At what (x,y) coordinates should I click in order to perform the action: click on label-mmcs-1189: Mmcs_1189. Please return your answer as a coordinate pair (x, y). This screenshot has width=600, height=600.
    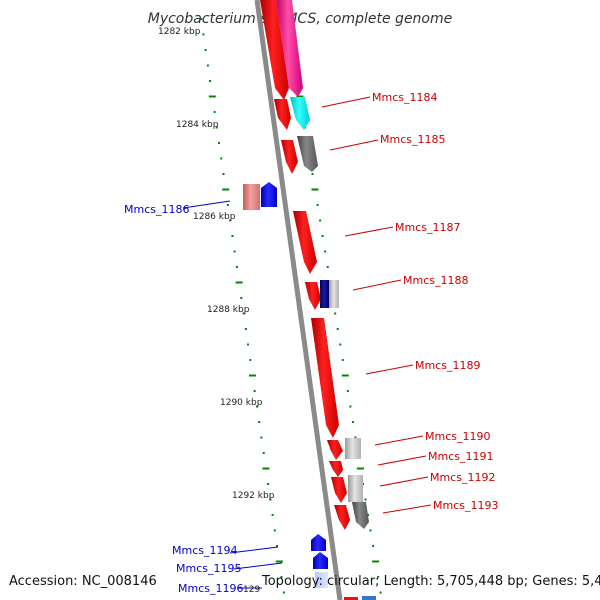
    Looking at the image, I should click on (447, 365).